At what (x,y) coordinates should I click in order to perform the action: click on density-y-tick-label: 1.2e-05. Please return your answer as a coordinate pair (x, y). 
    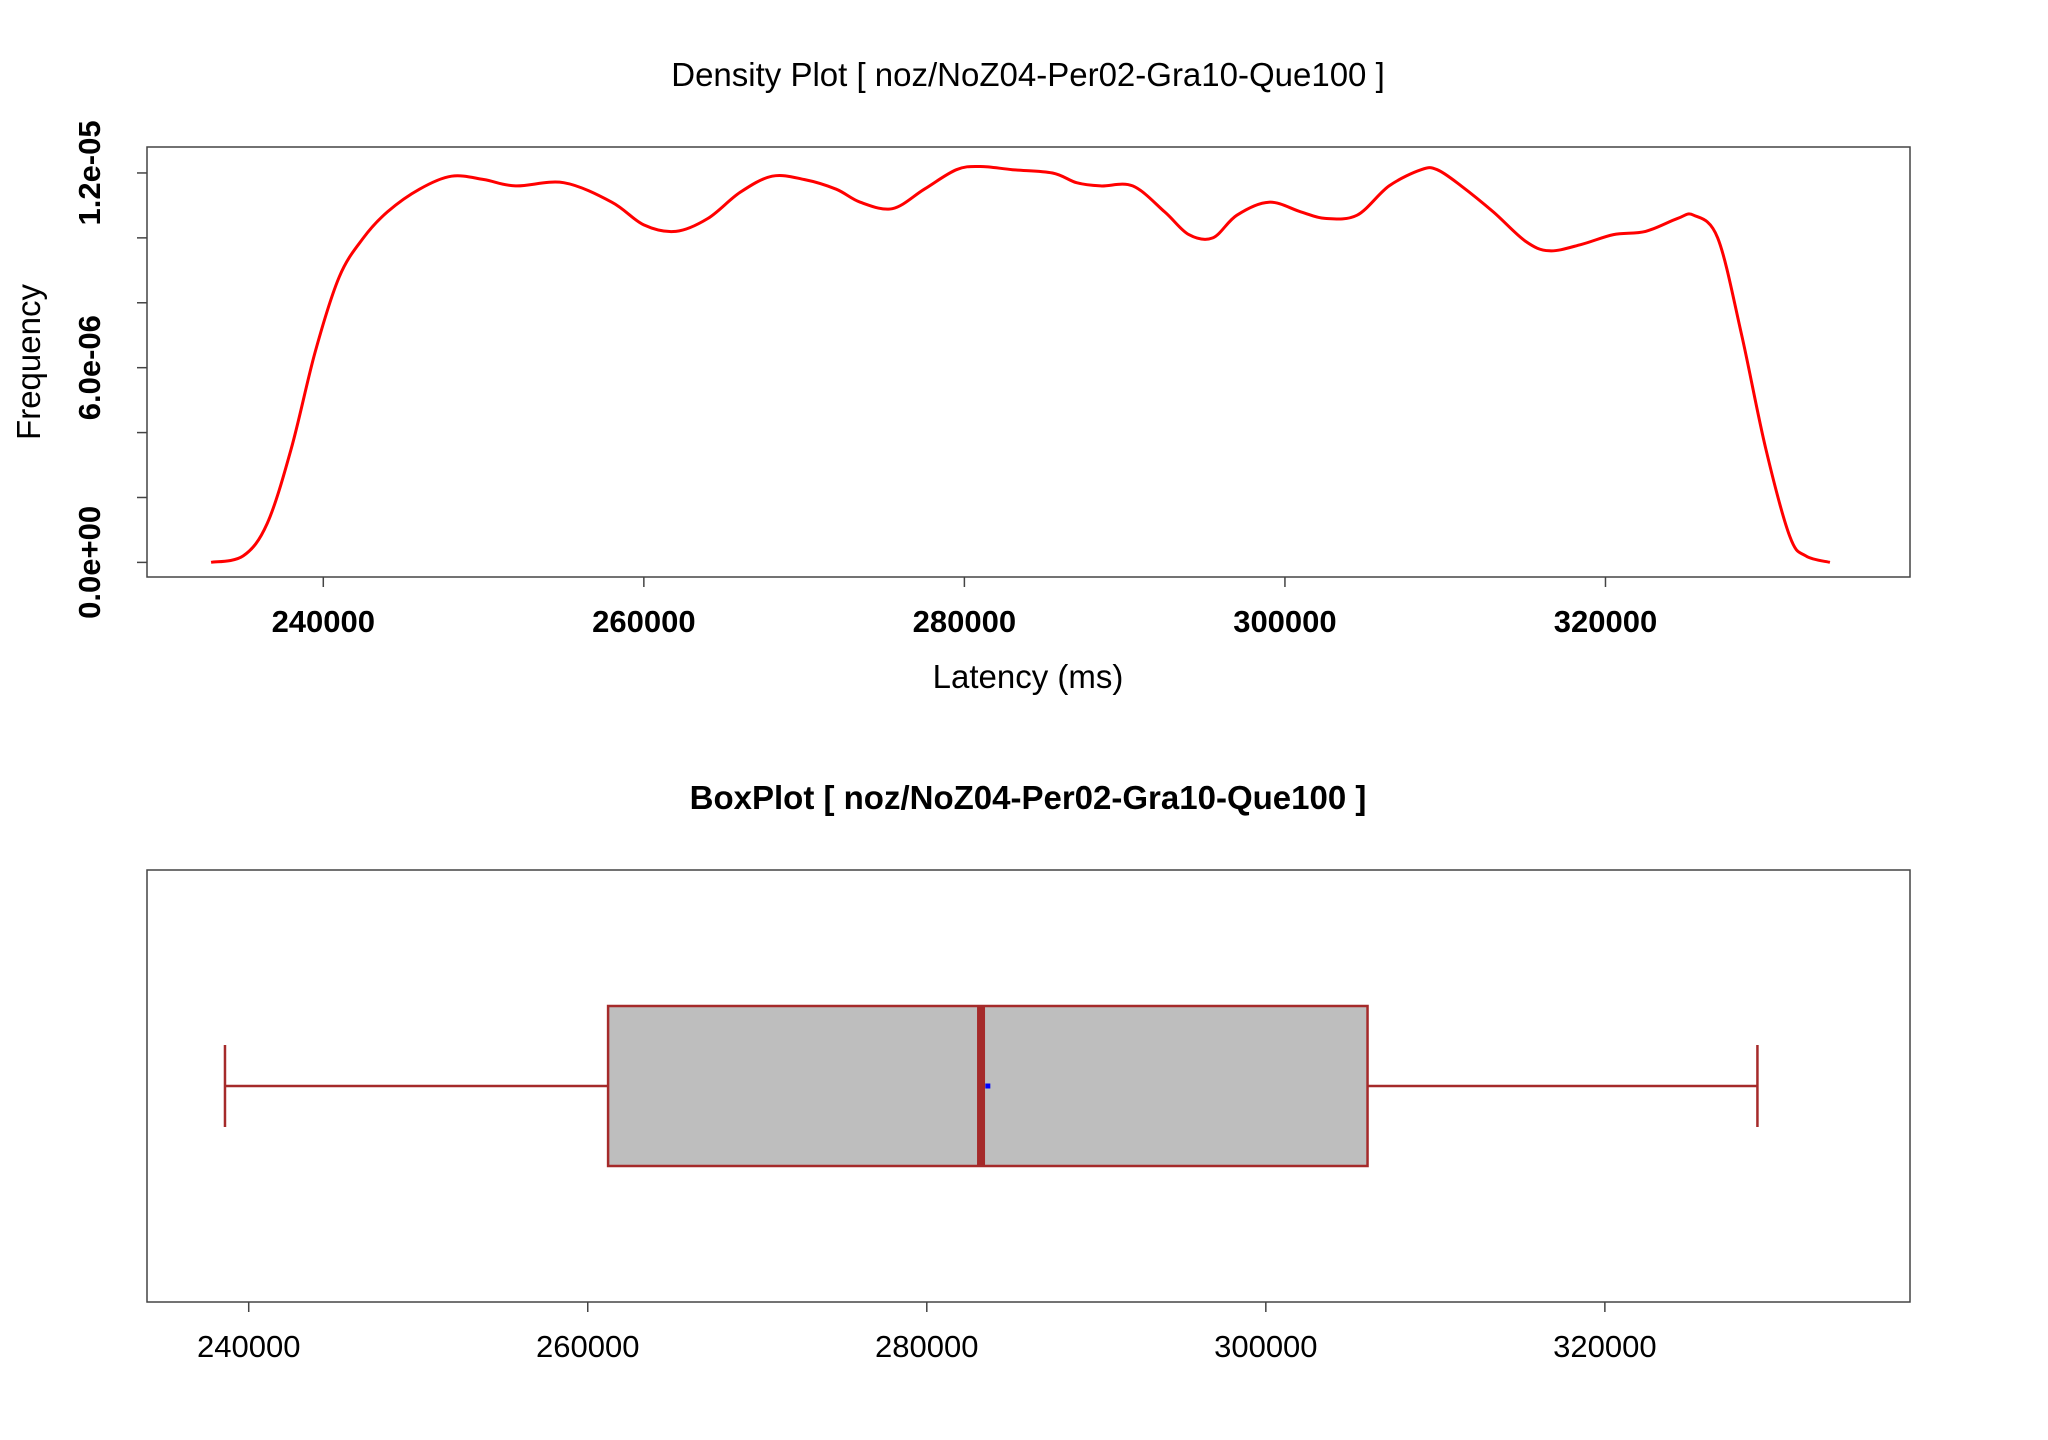
    Looking at the image, I should click on (89, 172).